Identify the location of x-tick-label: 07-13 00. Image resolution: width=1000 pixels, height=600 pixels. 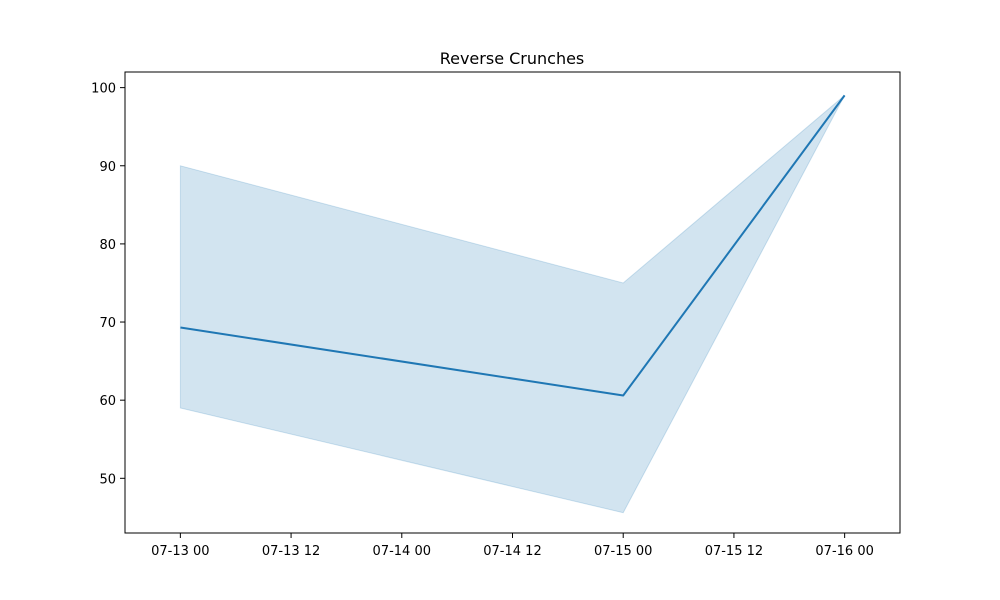
(180, 551).